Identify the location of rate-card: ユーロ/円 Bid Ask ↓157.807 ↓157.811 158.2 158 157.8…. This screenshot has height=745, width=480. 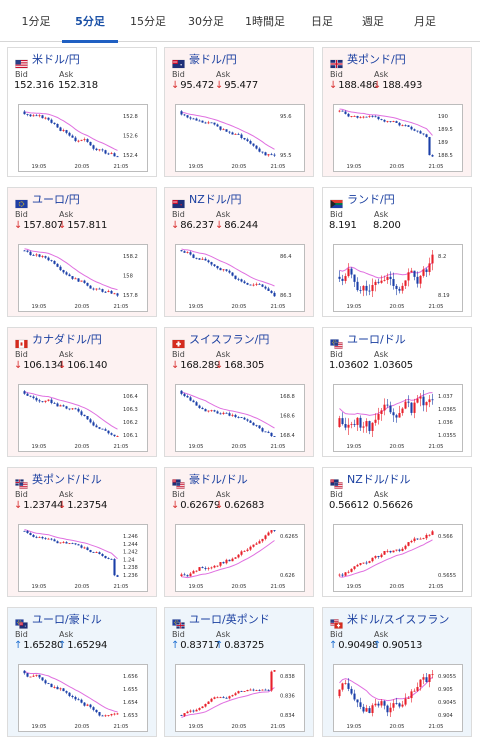
(82, 252).